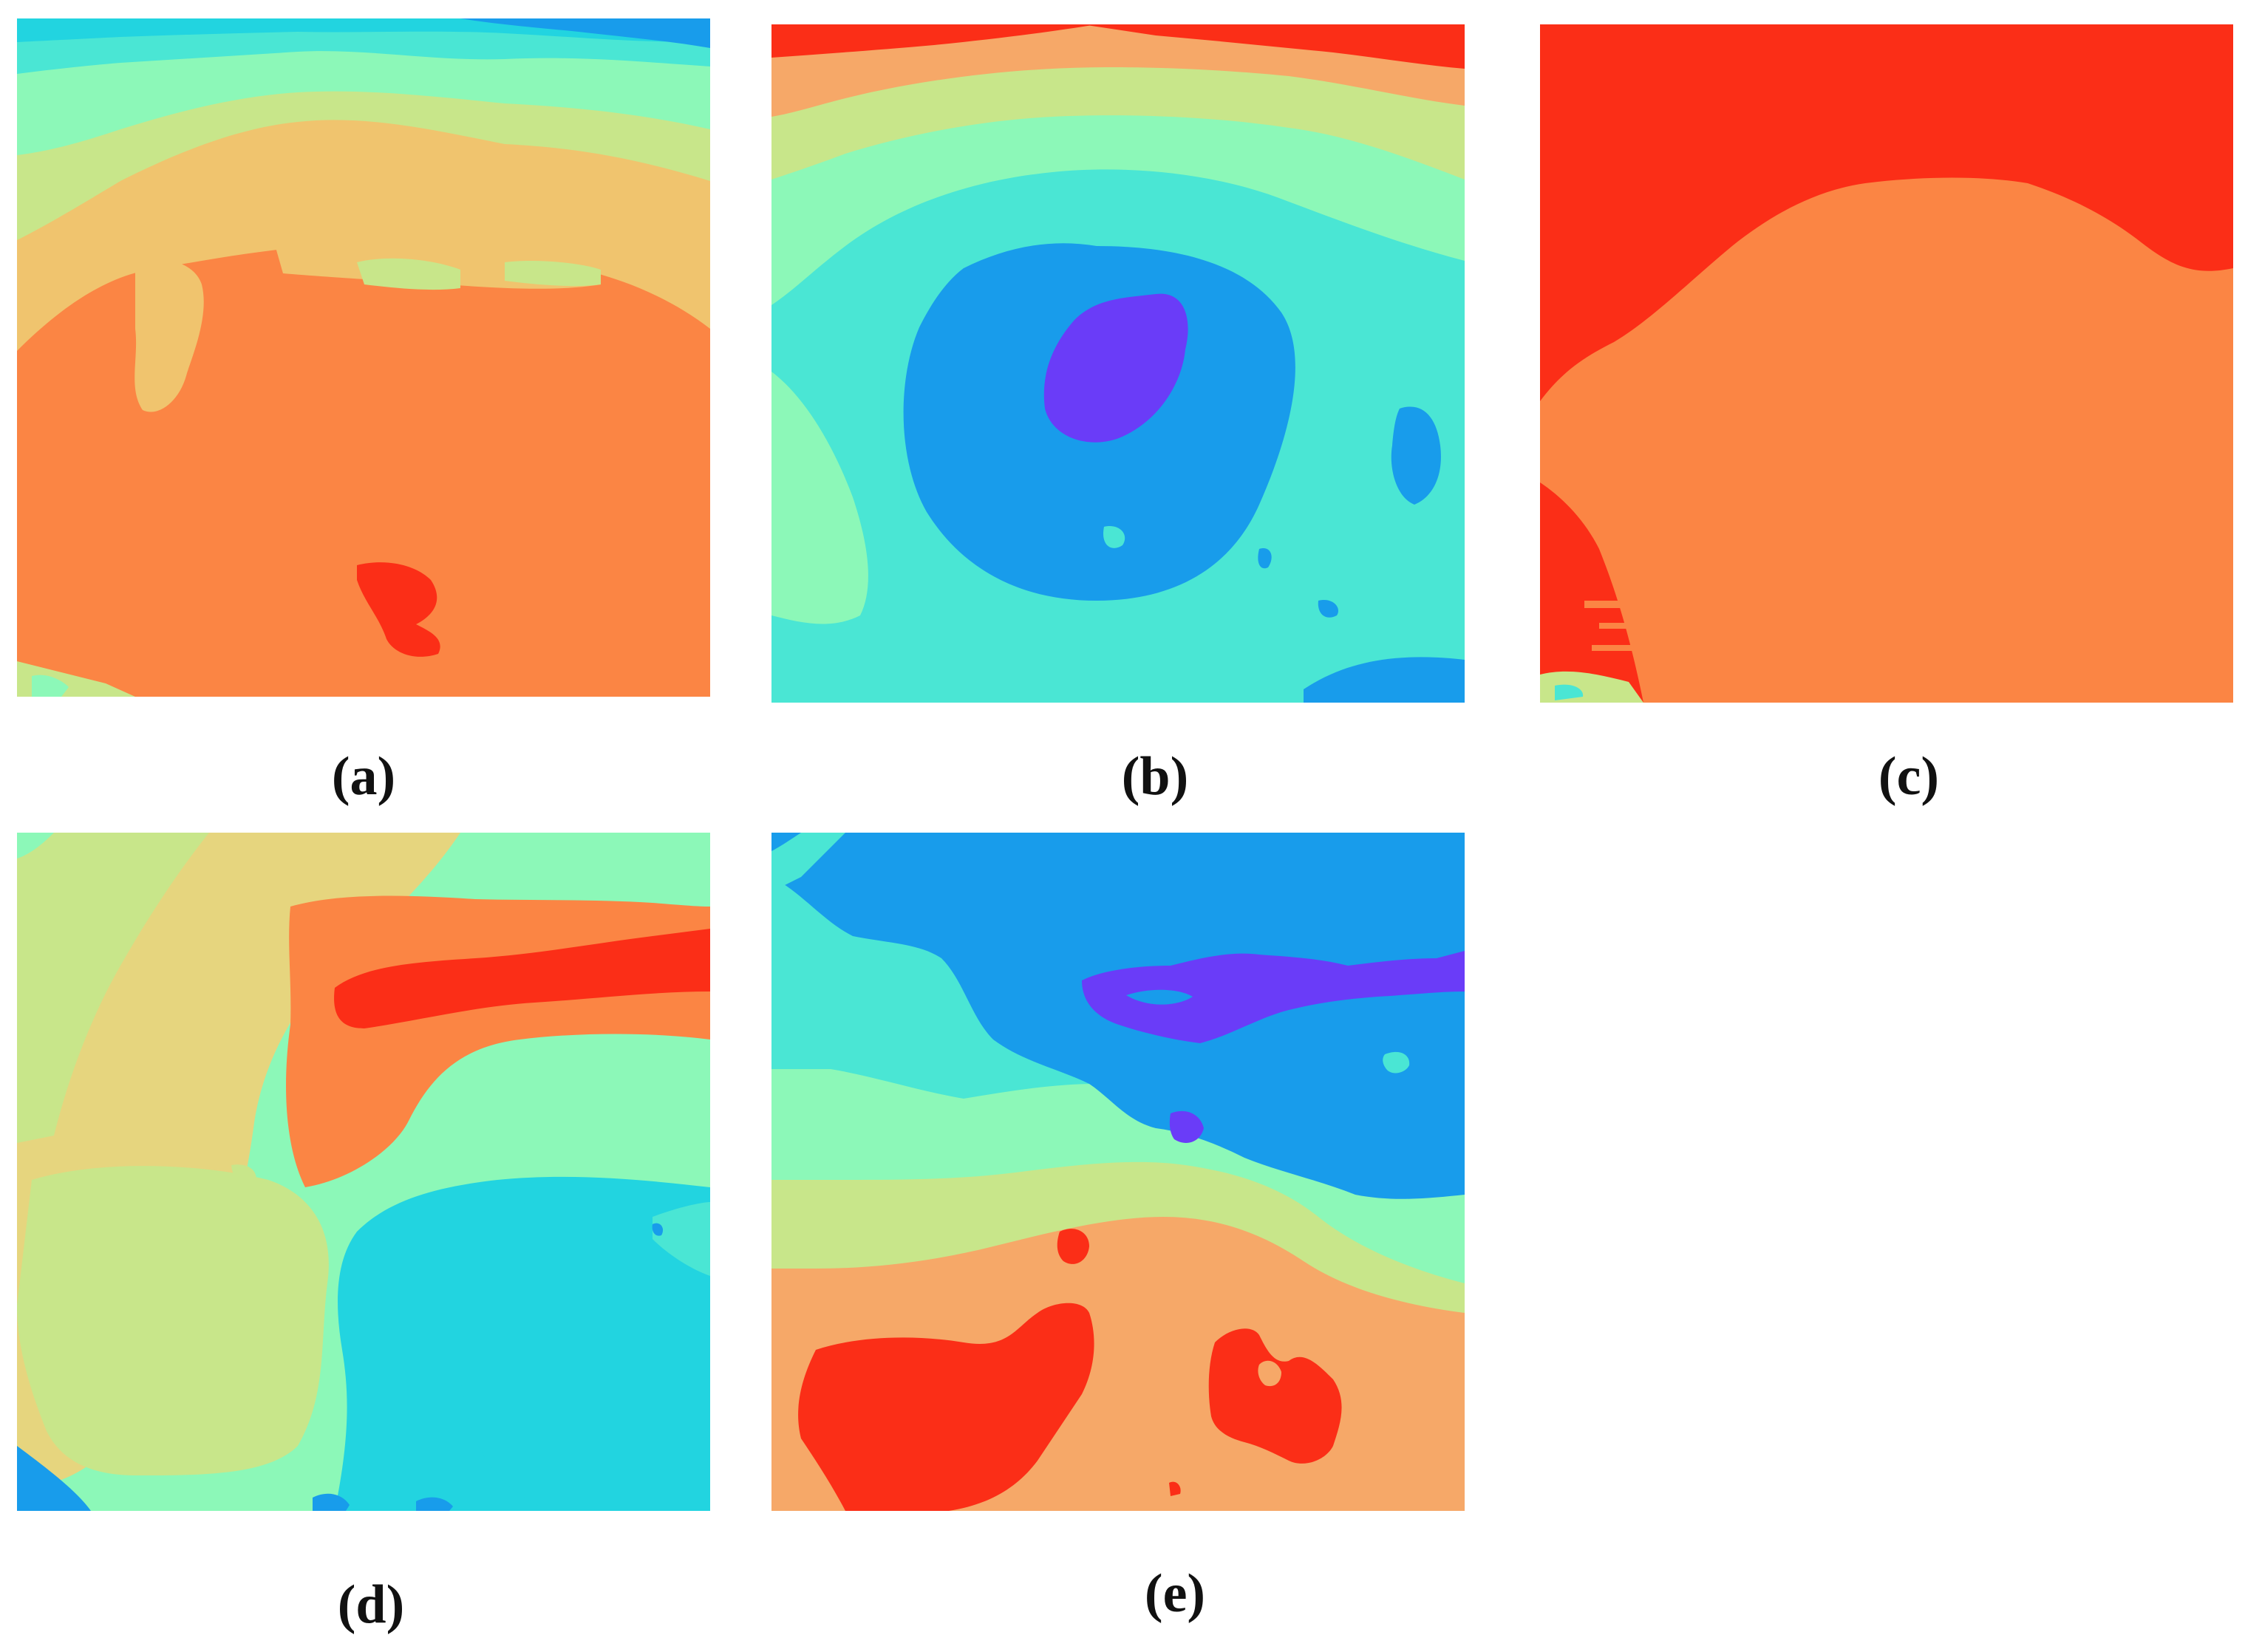 The image size is (2245, 1652). I want to click on heatmap-panel-d, so click(363, 1172).